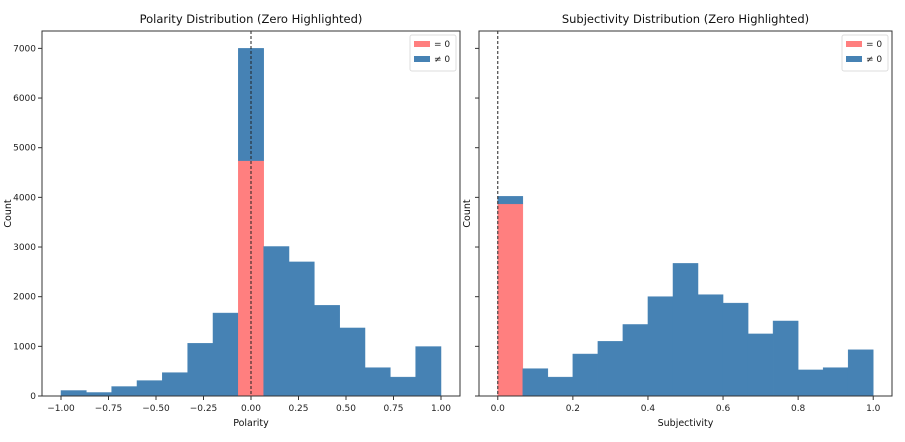 Image resolution: width=905 pixels, height=442 pixels. I want to click on x-tick-label: 0.4, so click(648, 409).